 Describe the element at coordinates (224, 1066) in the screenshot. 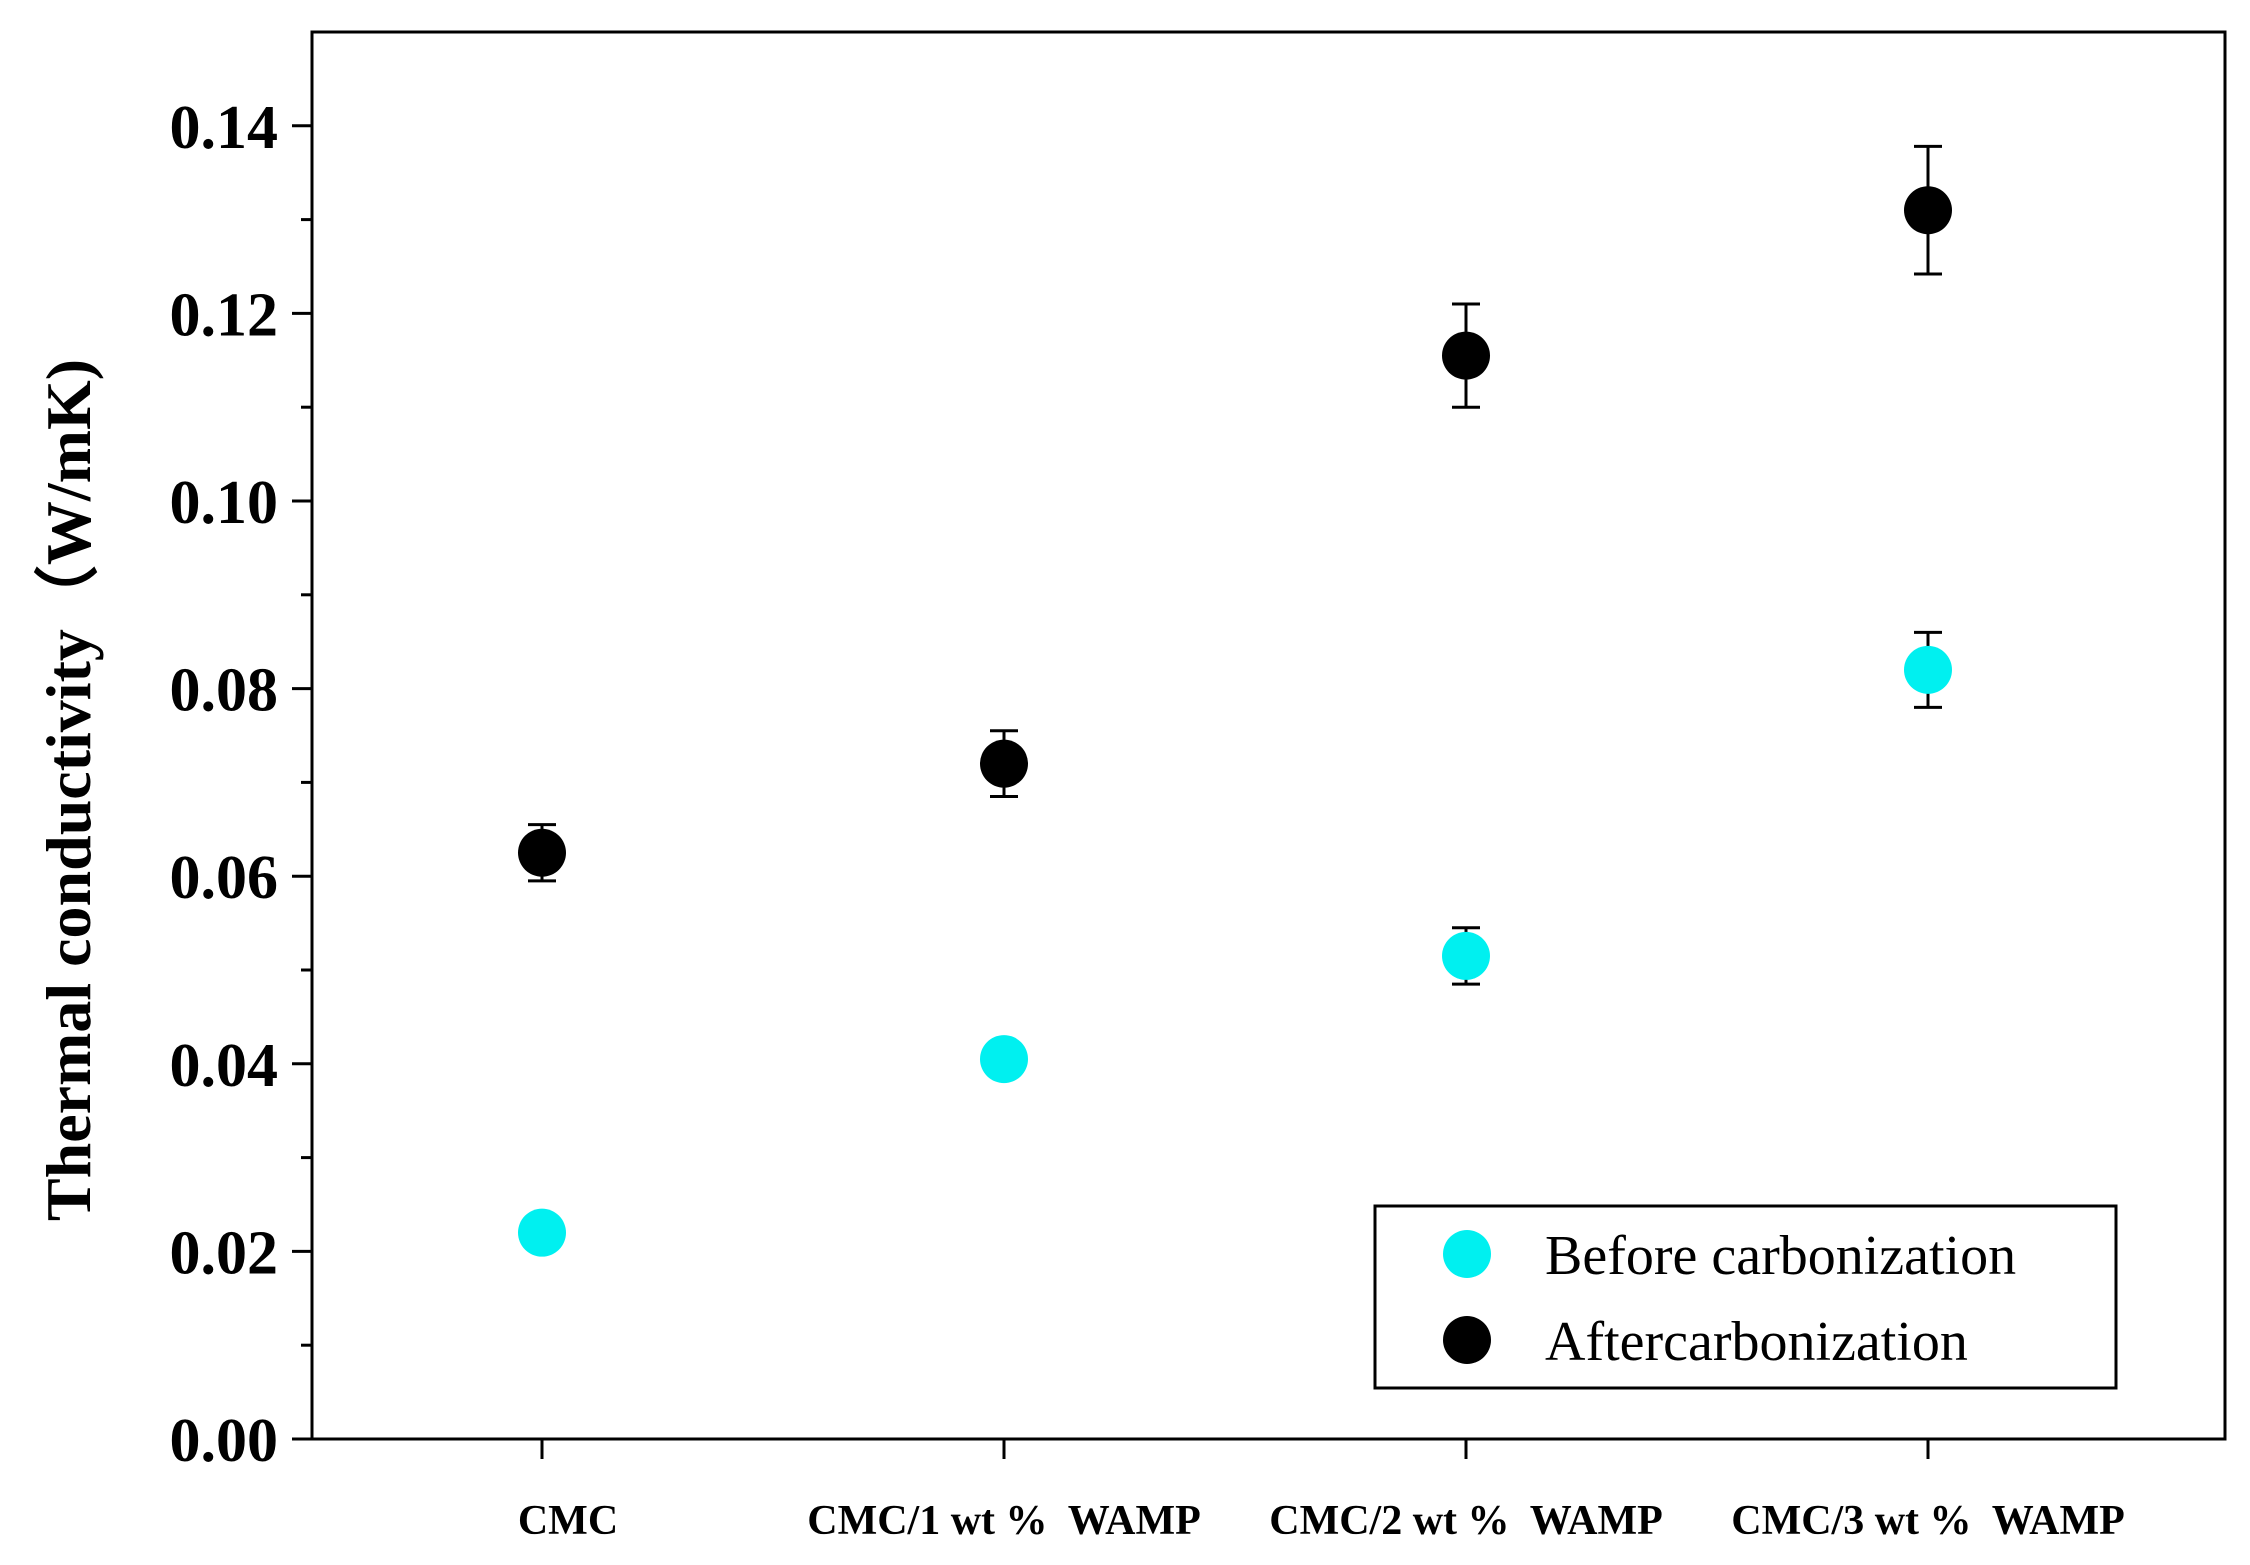

I see `y-tick-label: 0.04` at that location.